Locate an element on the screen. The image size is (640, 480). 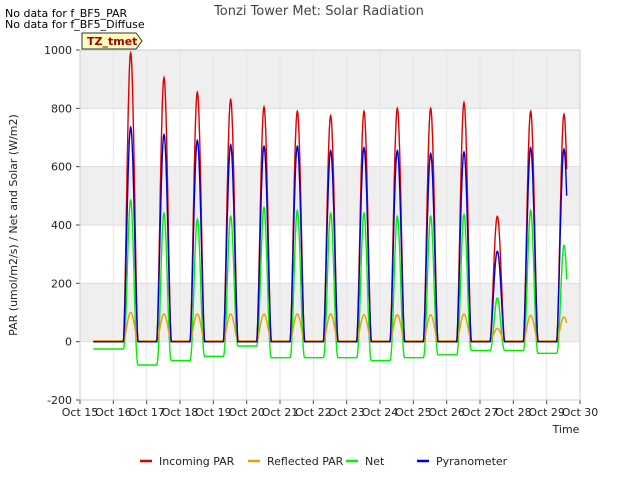
y-tick-label: 0 is located at coordinates (68, 342).